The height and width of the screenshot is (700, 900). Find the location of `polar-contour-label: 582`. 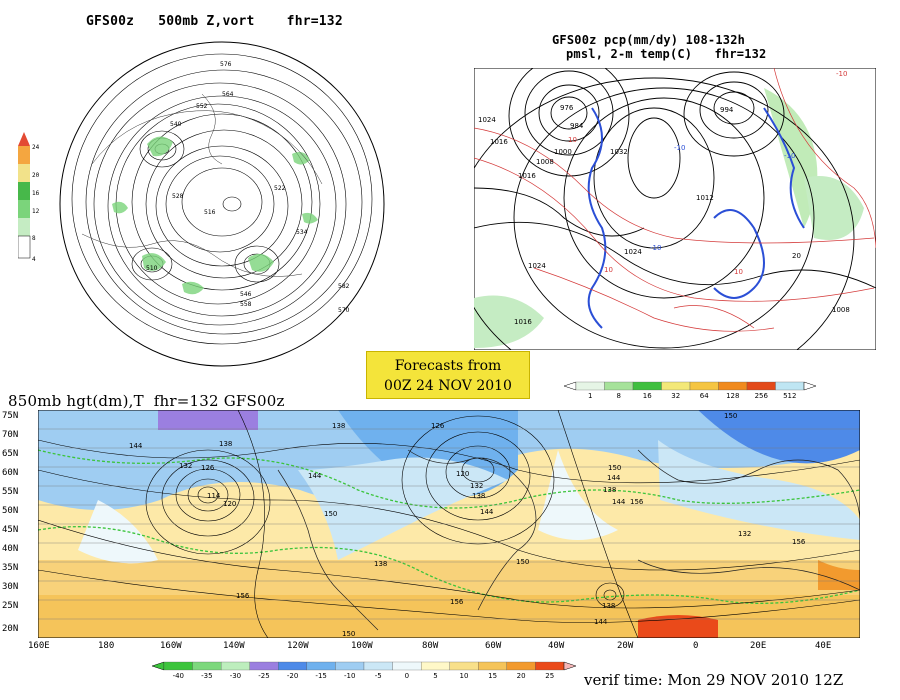

polar-contour-label: 582 is located at coordinates (344, 286).